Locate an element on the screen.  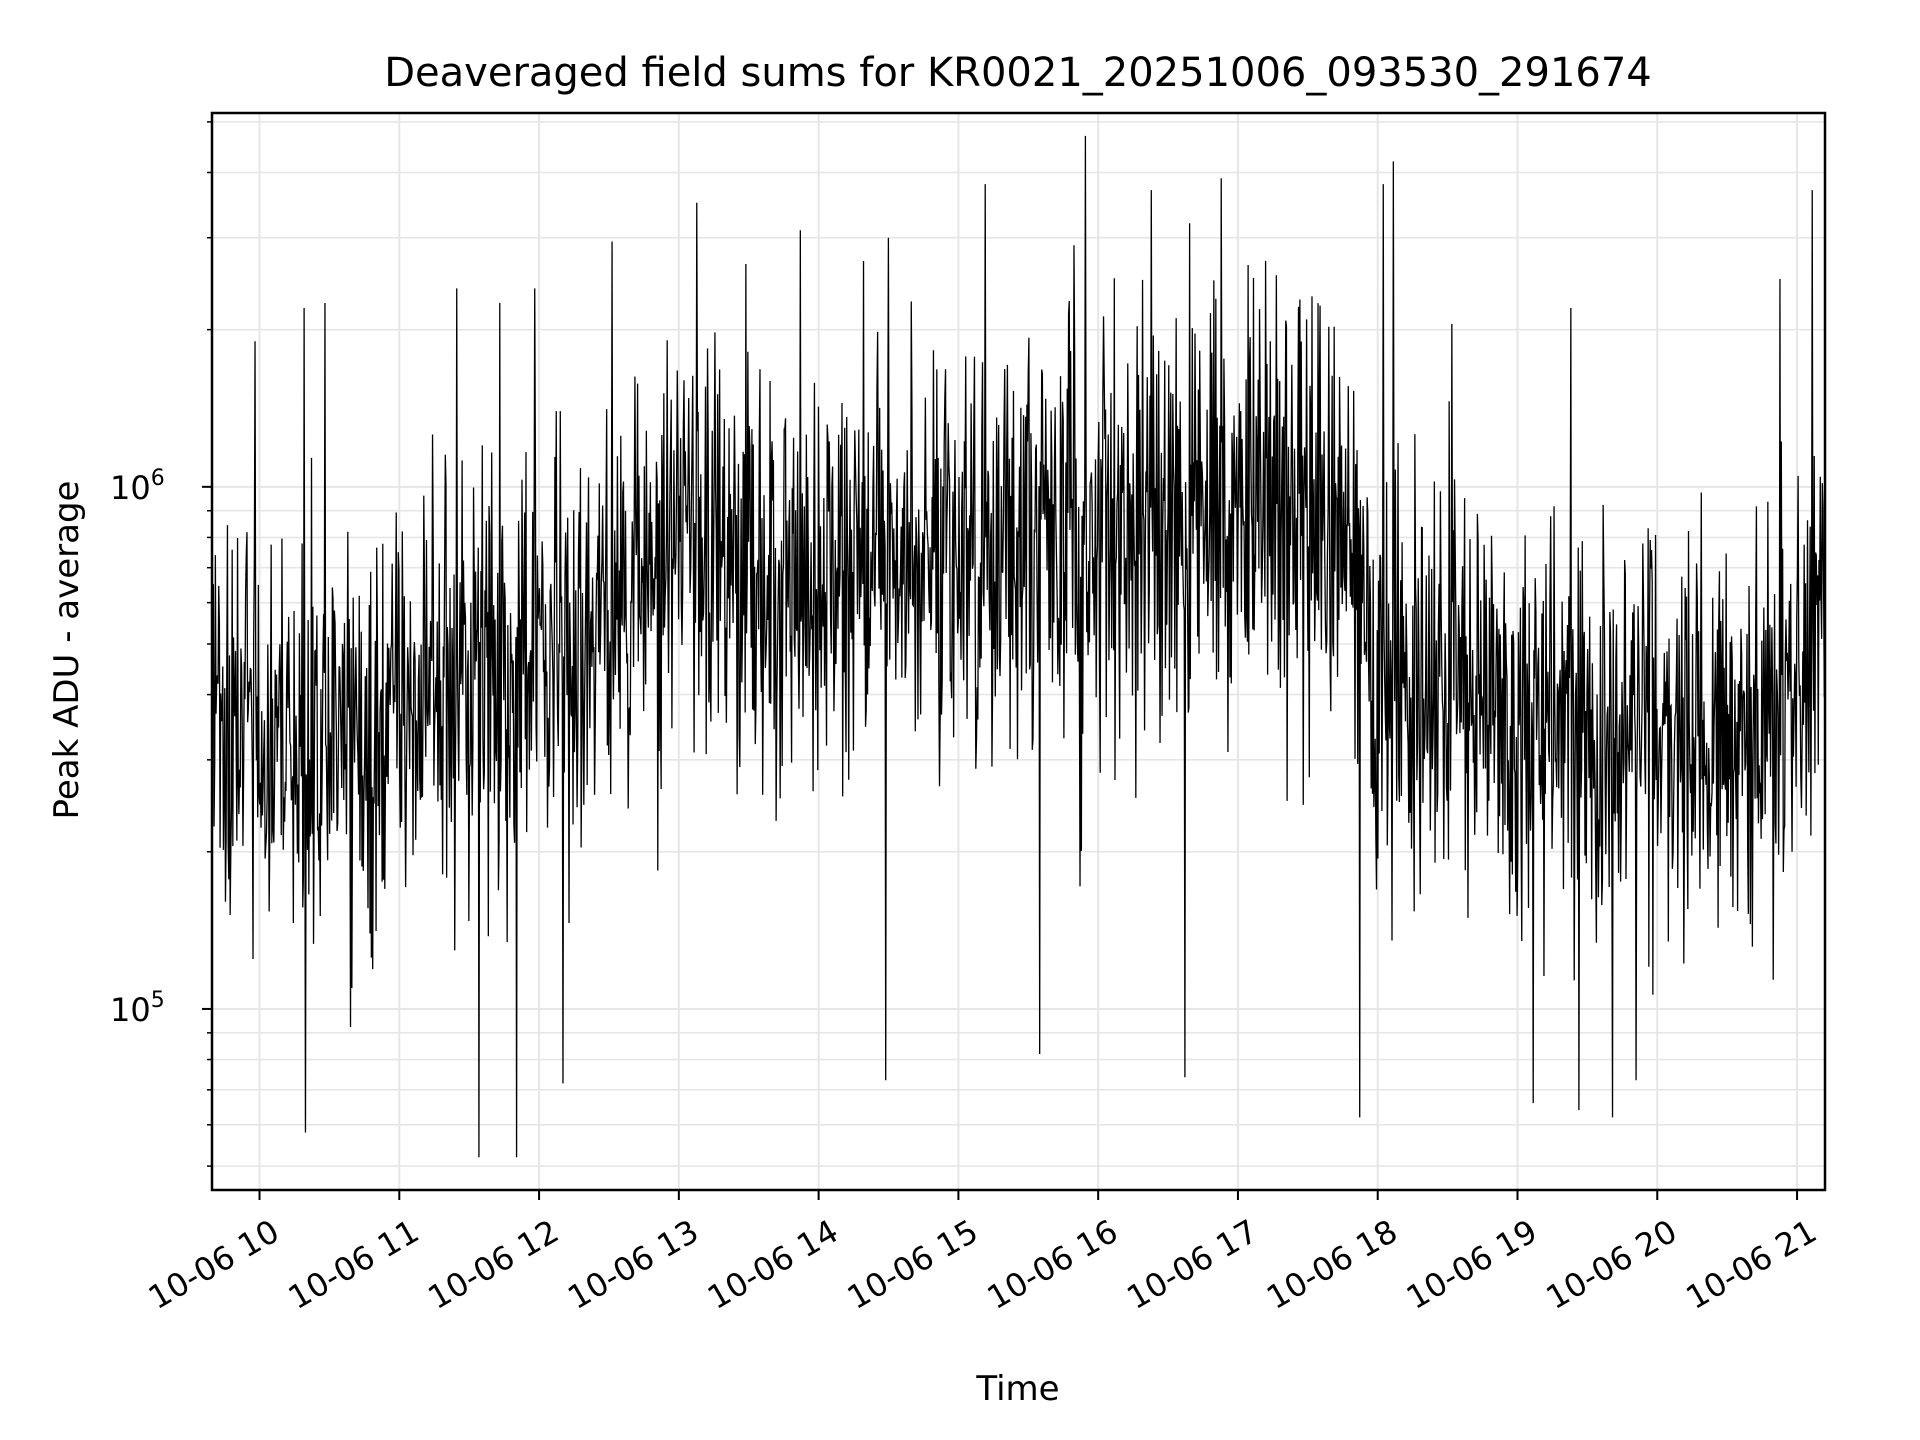
y-axis-label: Peak ADU - average is located at coordinates (67, 650).